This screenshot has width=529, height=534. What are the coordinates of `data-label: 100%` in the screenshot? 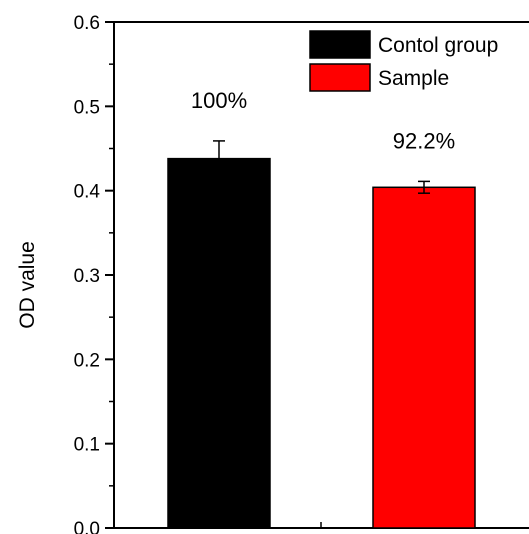 It's located at (219, 100).